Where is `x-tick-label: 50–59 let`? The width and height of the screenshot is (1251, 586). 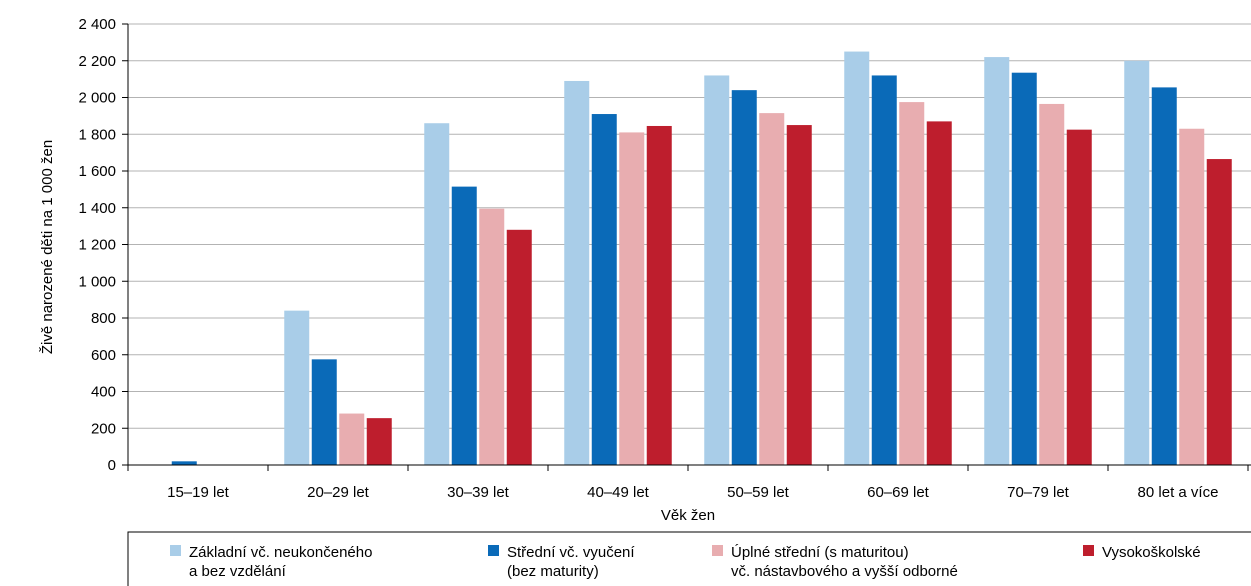
x-tick-label: 50–59 let is located at coordinates (758, 492).